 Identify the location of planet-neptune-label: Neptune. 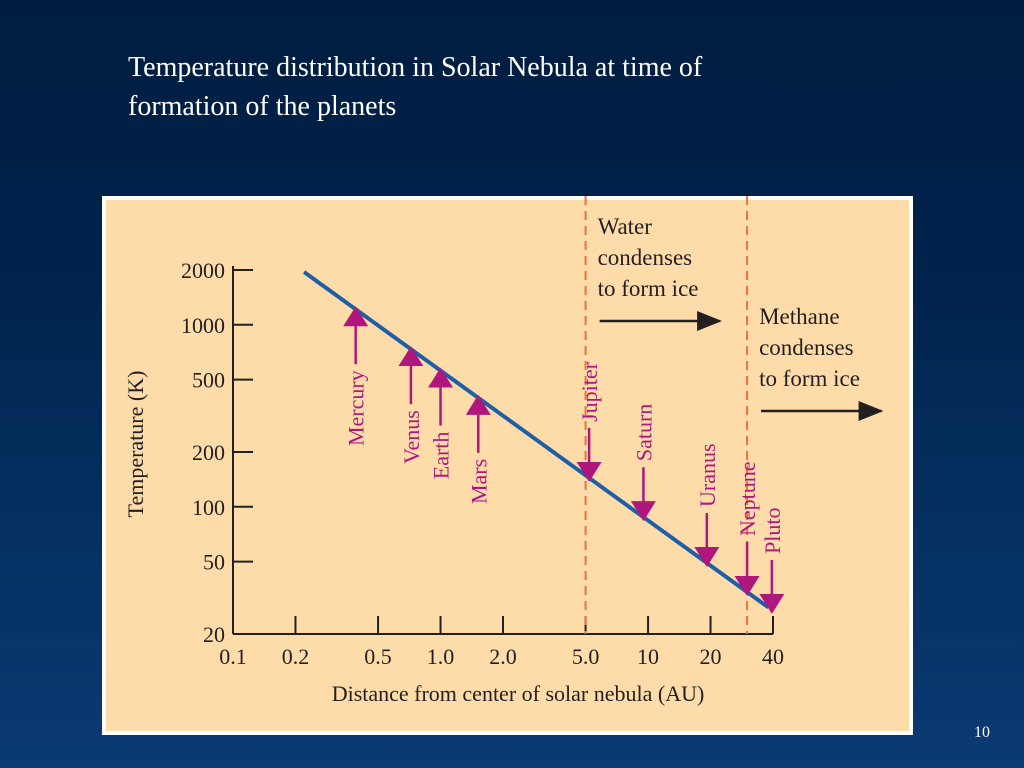
(747, 498).